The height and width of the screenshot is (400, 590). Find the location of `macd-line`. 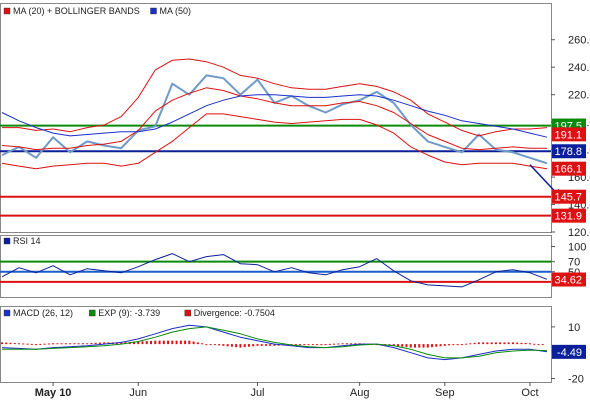

macd-line is located at coordinates (274, 342).